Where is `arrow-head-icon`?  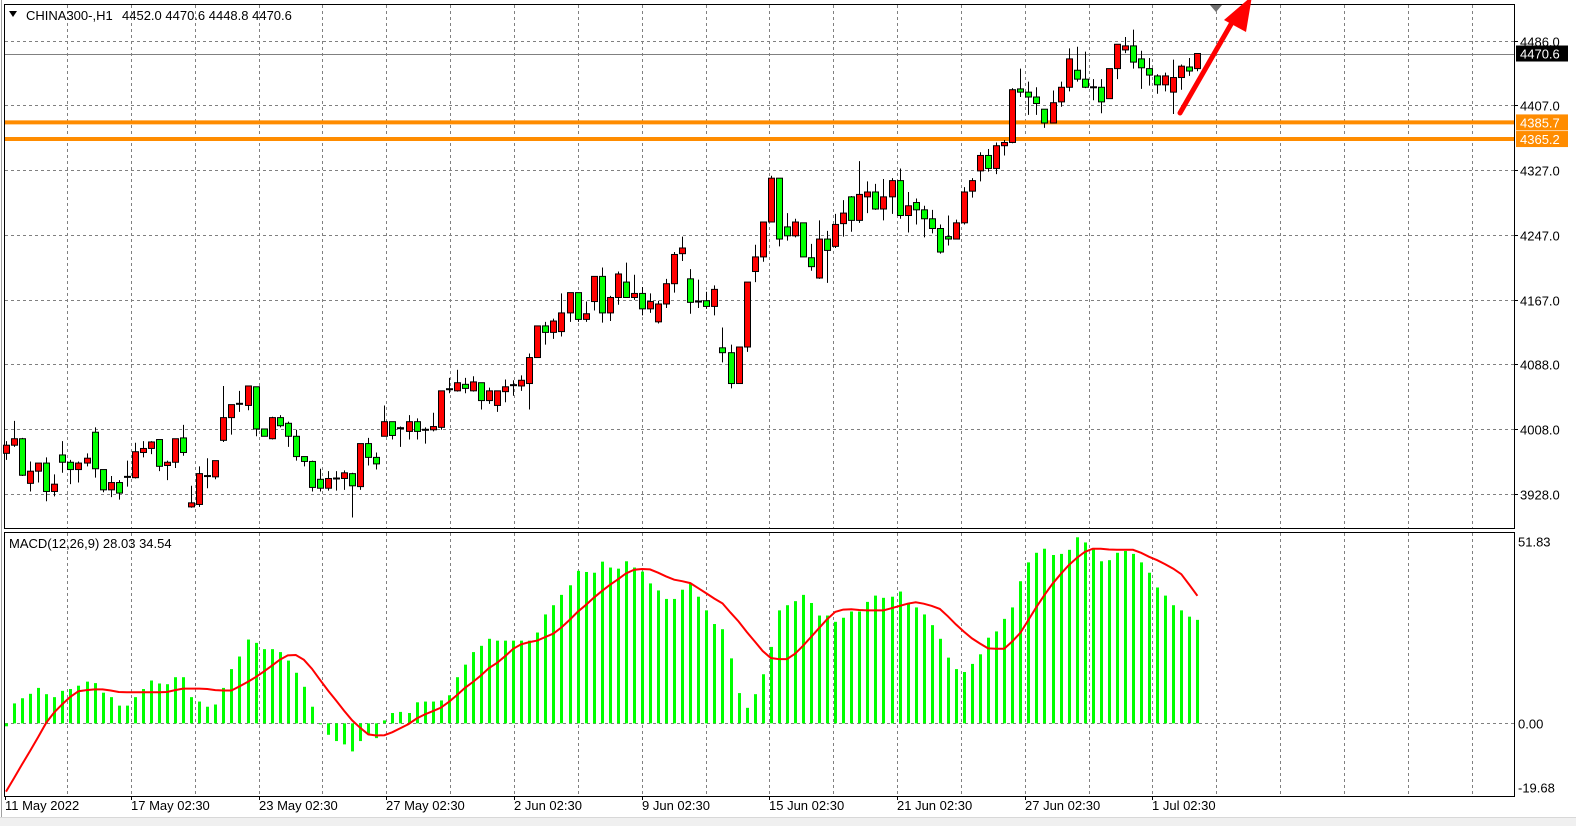 arrow-head-icon is located at coordinates (1238, 16).